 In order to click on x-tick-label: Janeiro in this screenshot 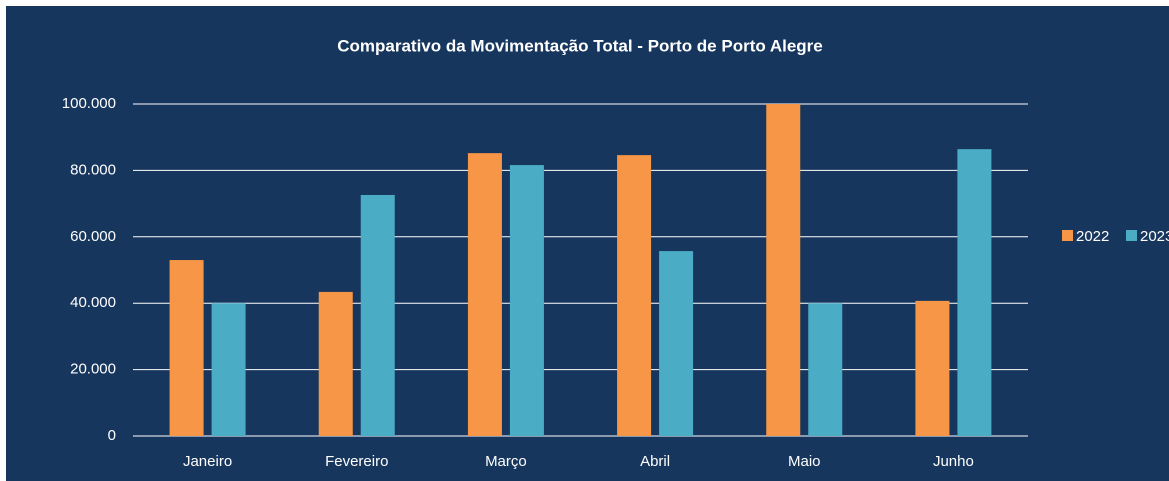, I will do `click(207, 461)`.